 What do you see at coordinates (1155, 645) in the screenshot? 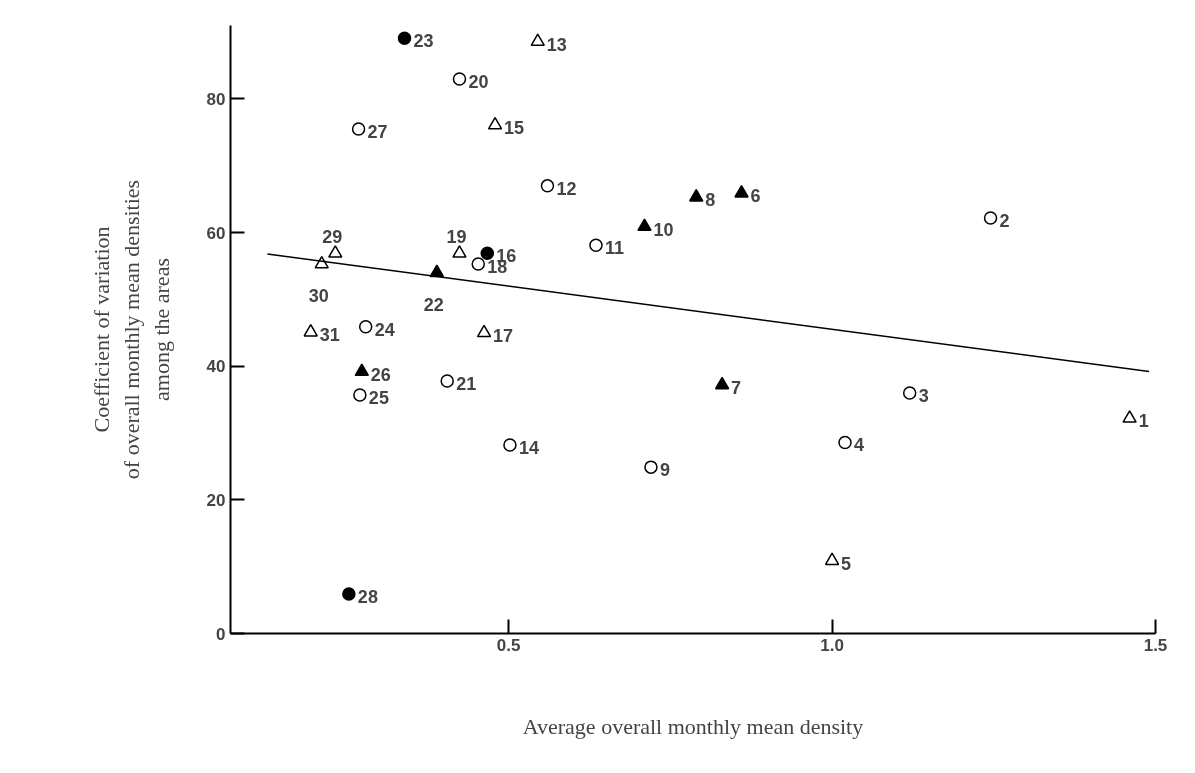
I see `x-tick-label: 1.5` at bounding box center [1155, 645].